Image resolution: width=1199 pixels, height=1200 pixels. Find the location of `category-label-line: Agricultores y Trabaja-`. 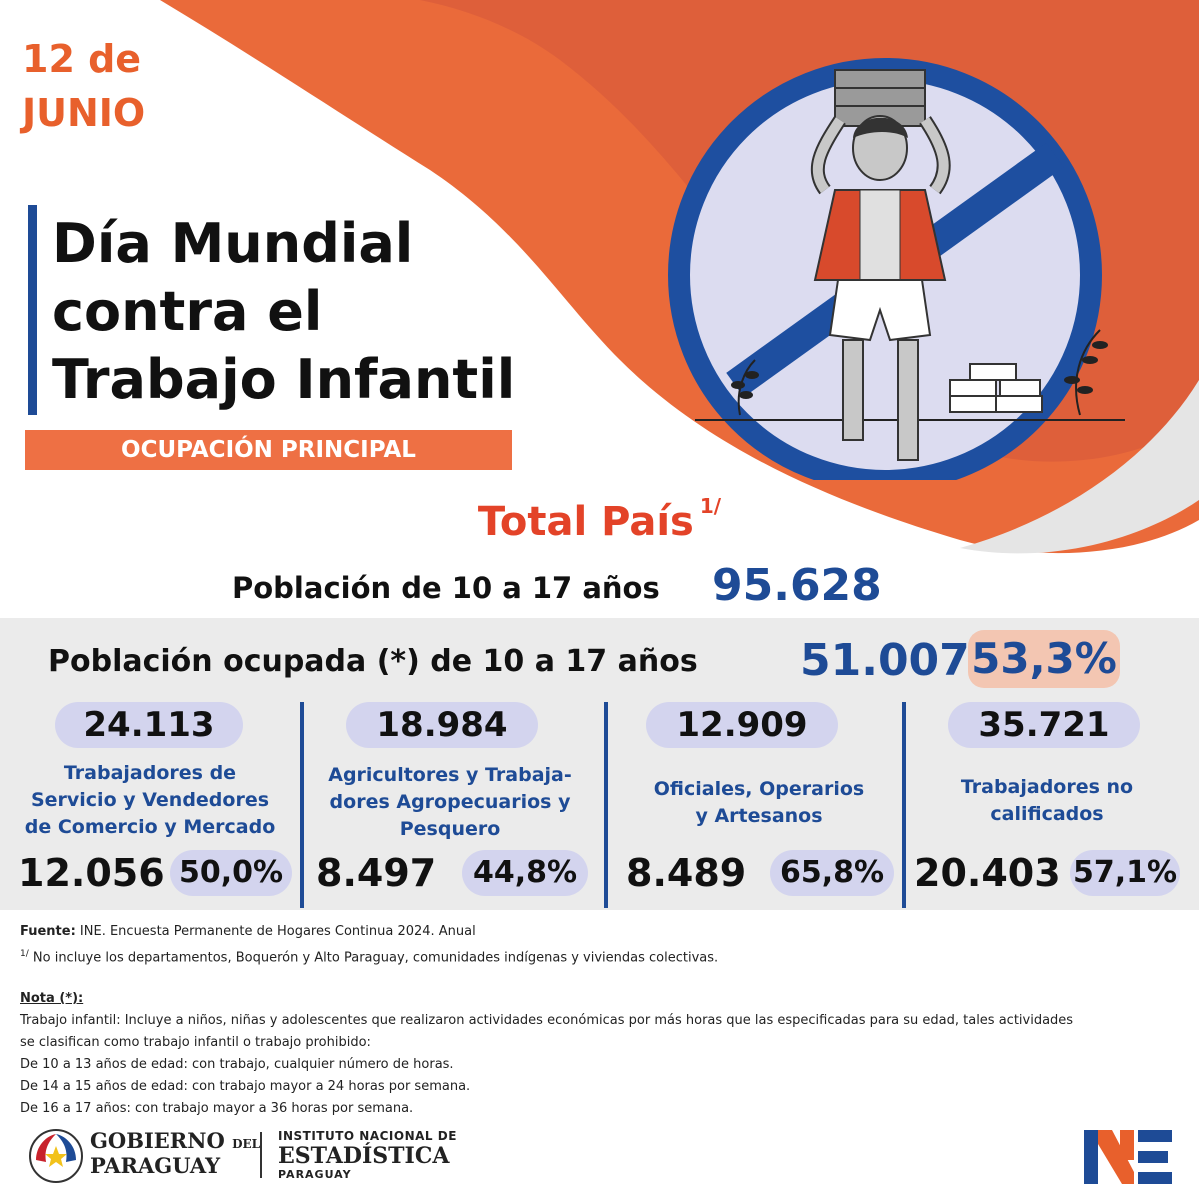

category-label-line: Agricultores y Trabaja- is located at coordinates (450, 775).